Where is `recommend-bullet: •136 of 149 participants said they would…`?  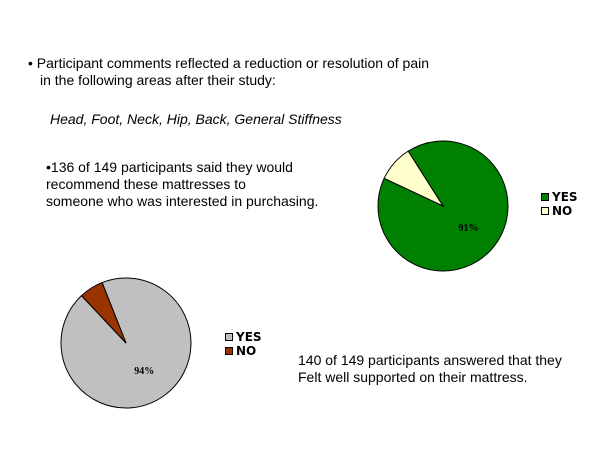
recommend-bullet: •136 of 149 participants said they would… is located at coordinates (182, 184).